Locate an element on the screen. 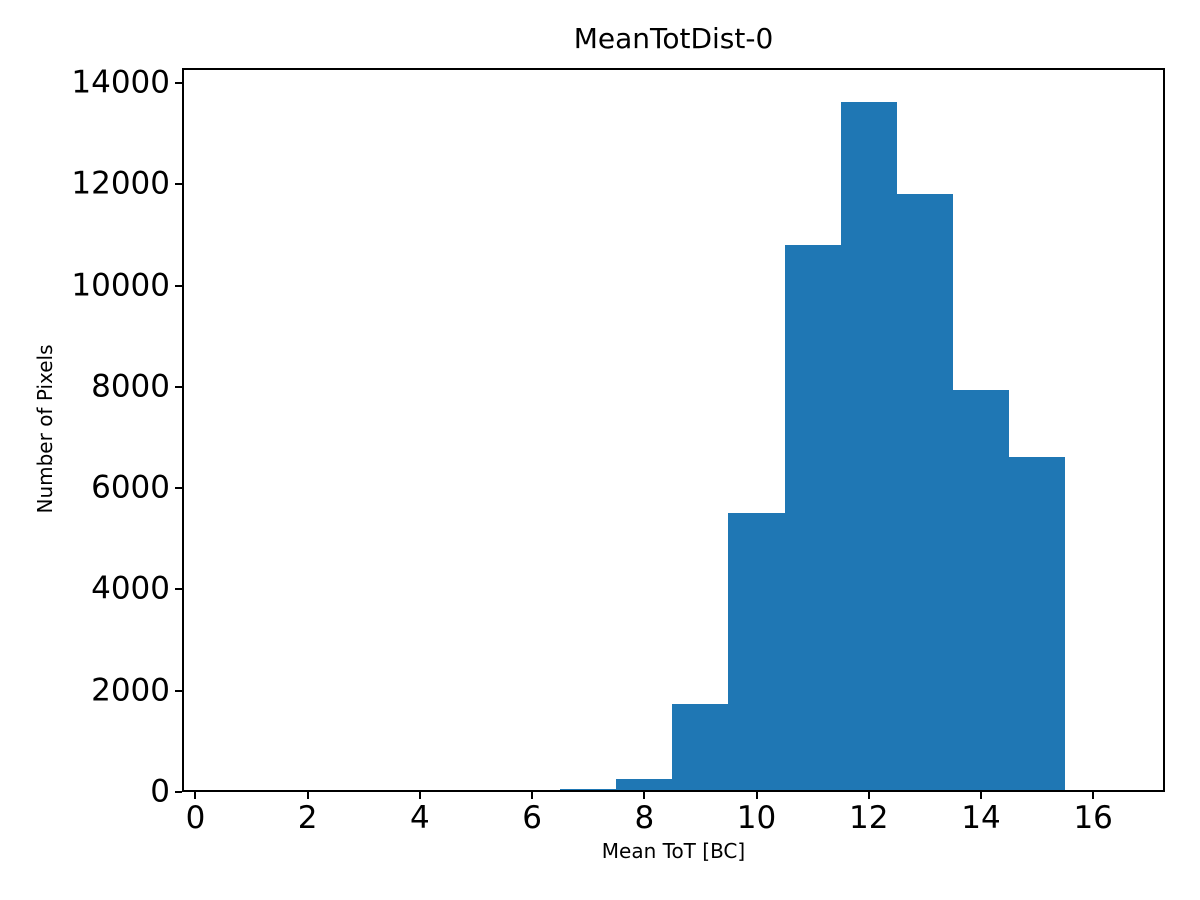 The height and width of the screenshot is (900, 1200). x-tick-label: 16 is located at coordinates (1093, 818).